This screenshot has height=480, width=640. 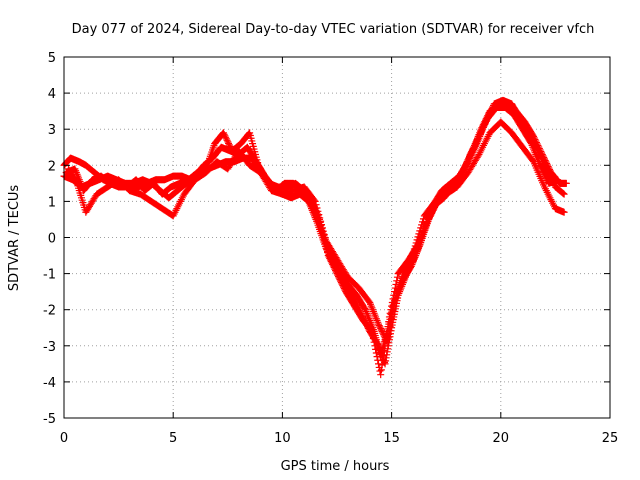 I want to click on y-axis-label: SDTVAR / TECUs, so click(x=14, y=238).